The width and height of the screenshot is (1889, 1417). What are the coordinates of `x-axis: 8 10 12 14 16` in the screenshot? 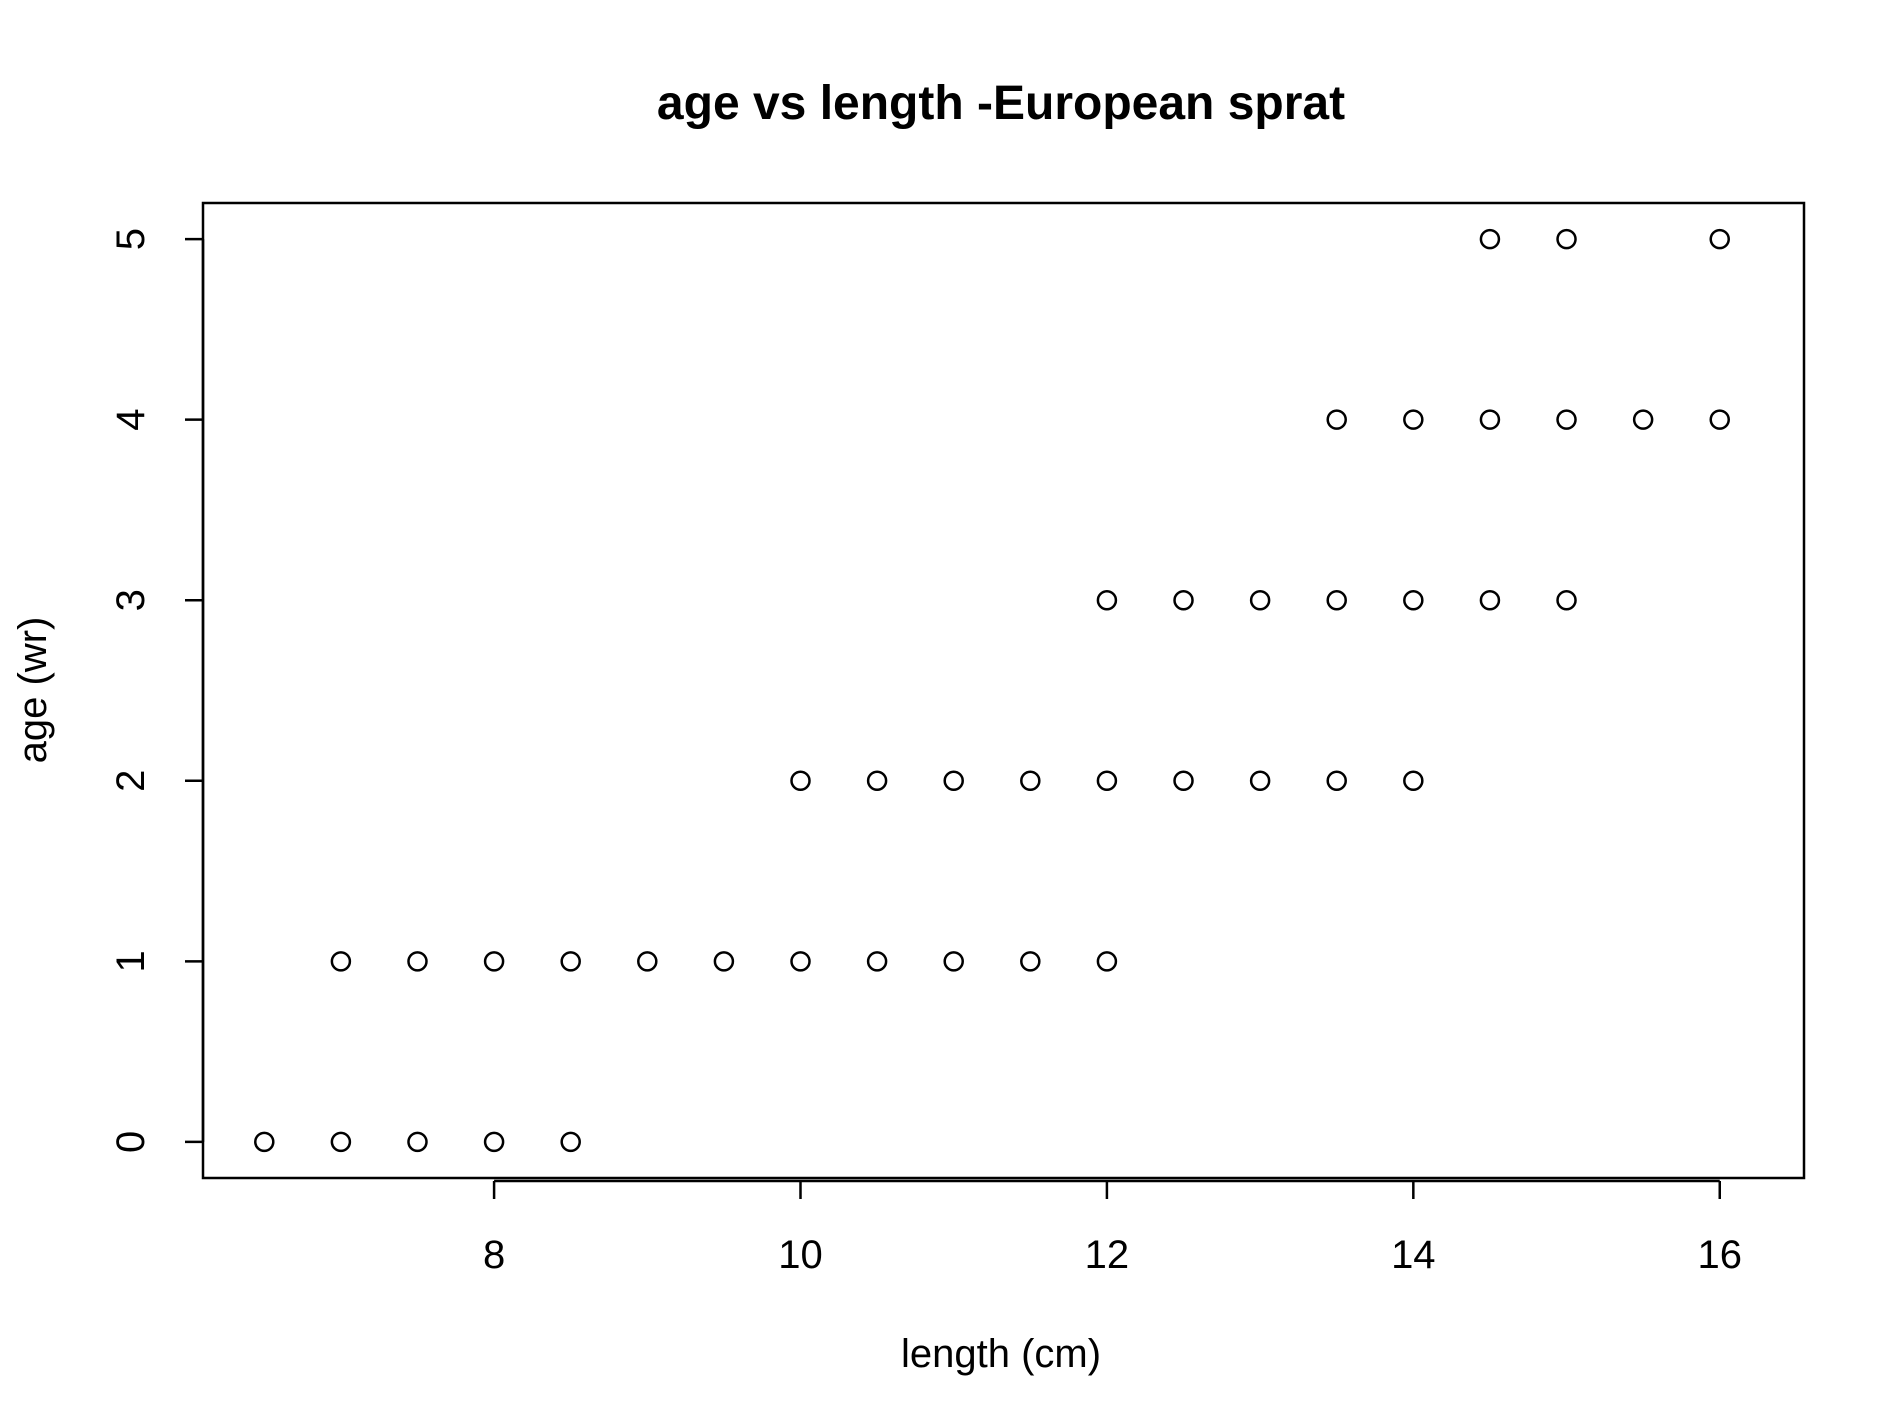 It's located at (1112, 1228).